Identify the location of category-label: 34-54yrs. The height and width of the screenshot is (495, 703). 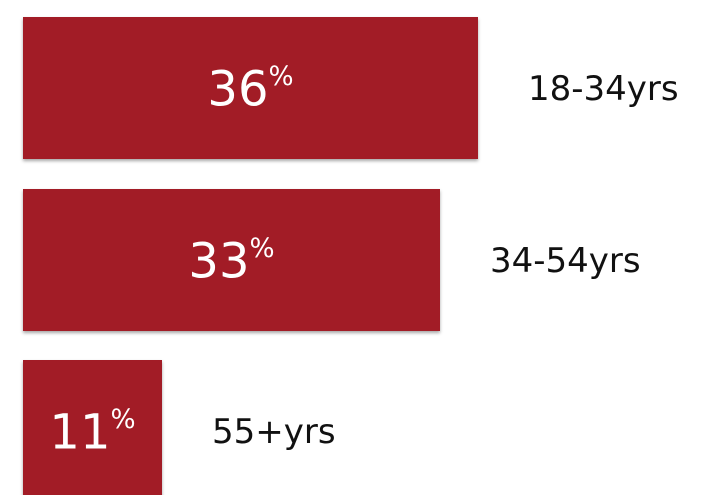
(565, 261).